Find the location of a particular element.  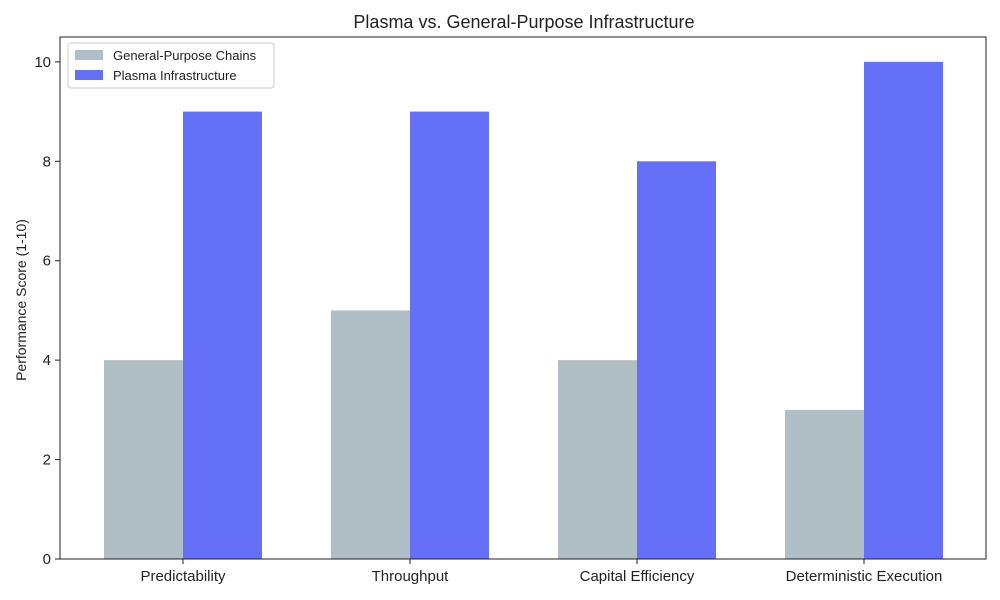

y-tick-label: 6 is located at coordinates (47, 261).